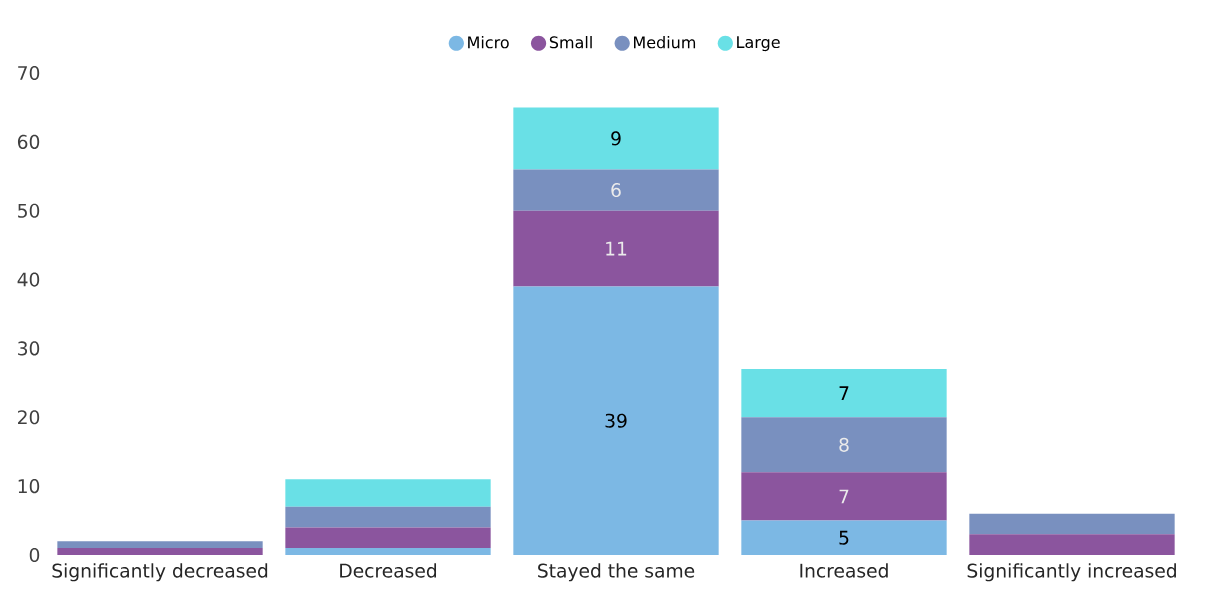  Describe the element at coordinates (34, 555) in the screenshot. I see `y-tick-label: 0` at that location.